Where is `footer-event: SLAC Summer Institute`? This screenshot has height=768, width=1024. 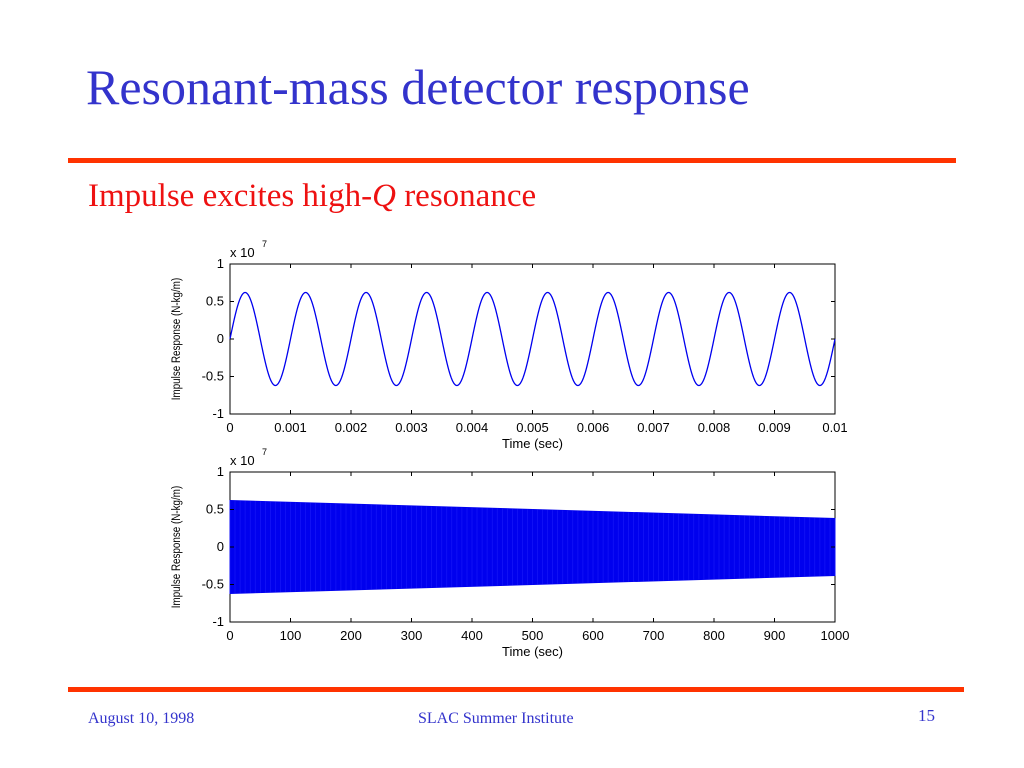 footer-event: SLAC Summer Institute is located at coordinates (496, 718).